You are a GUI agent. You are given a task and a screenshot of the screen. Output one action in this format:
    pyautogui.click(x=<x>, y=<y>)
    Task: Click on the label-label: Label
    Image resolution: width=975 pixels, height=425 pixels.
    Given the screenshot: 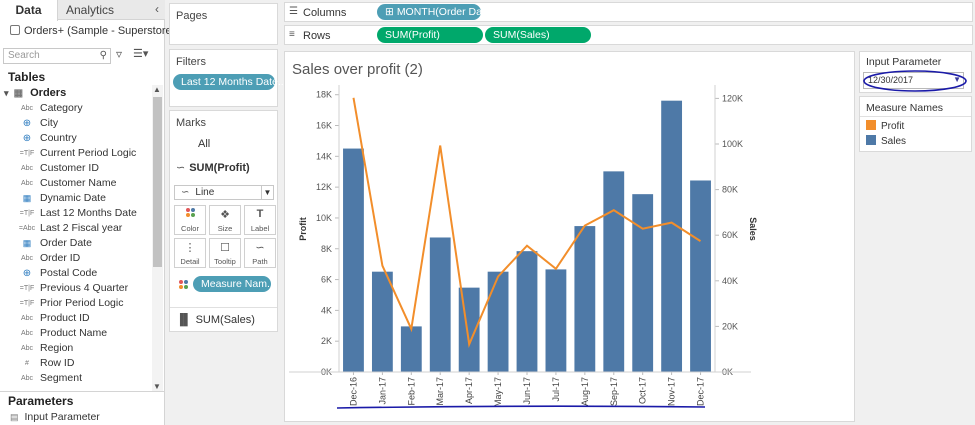 What is the action you would take?
    pyautogui.click(x=260, y=228)
    